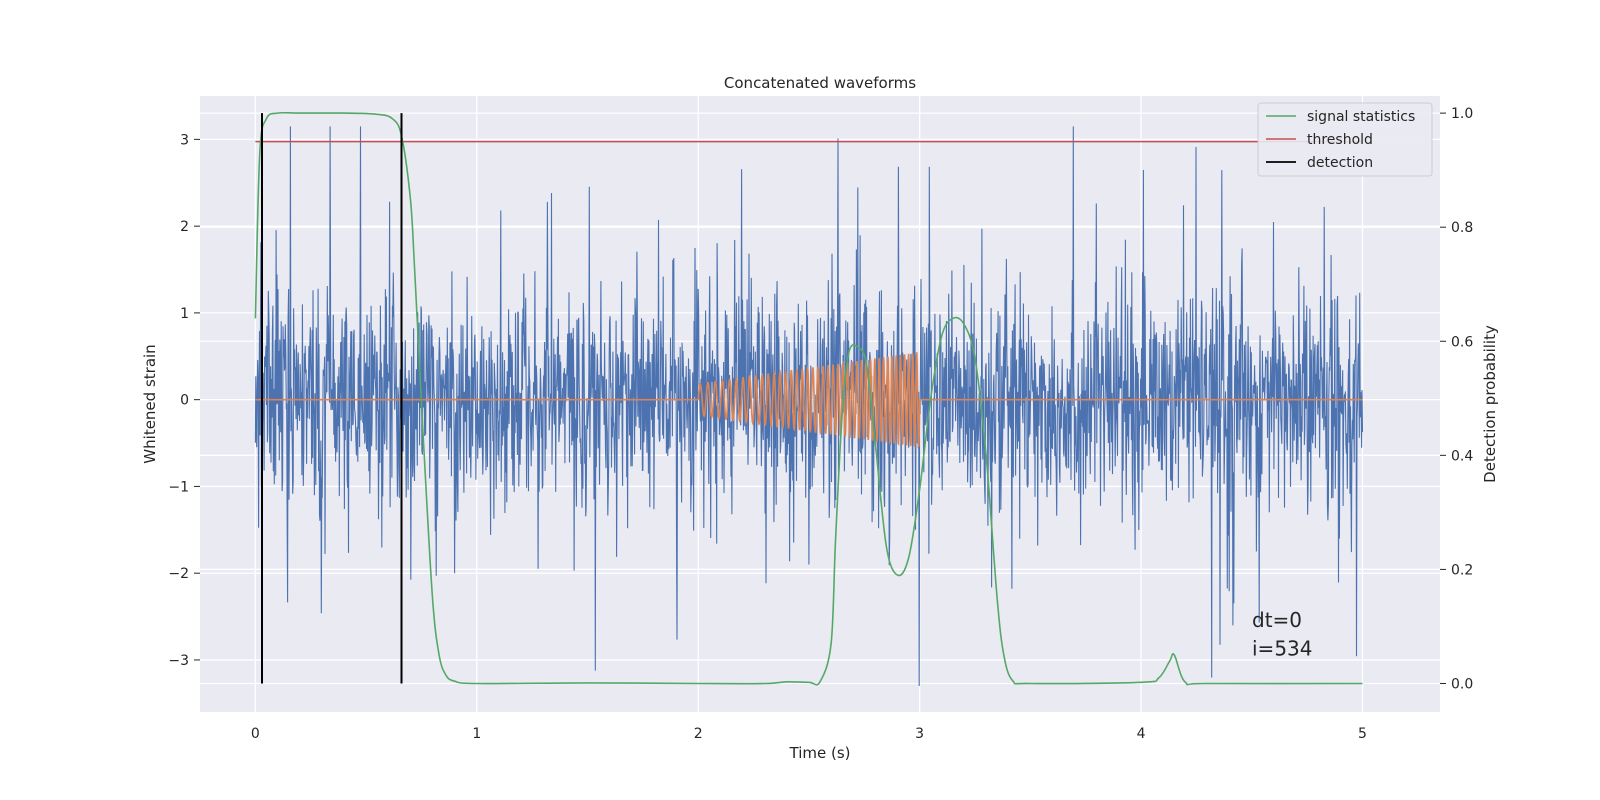  I want to click on y-right-tick-label: 0.2, so click(1462, 570).